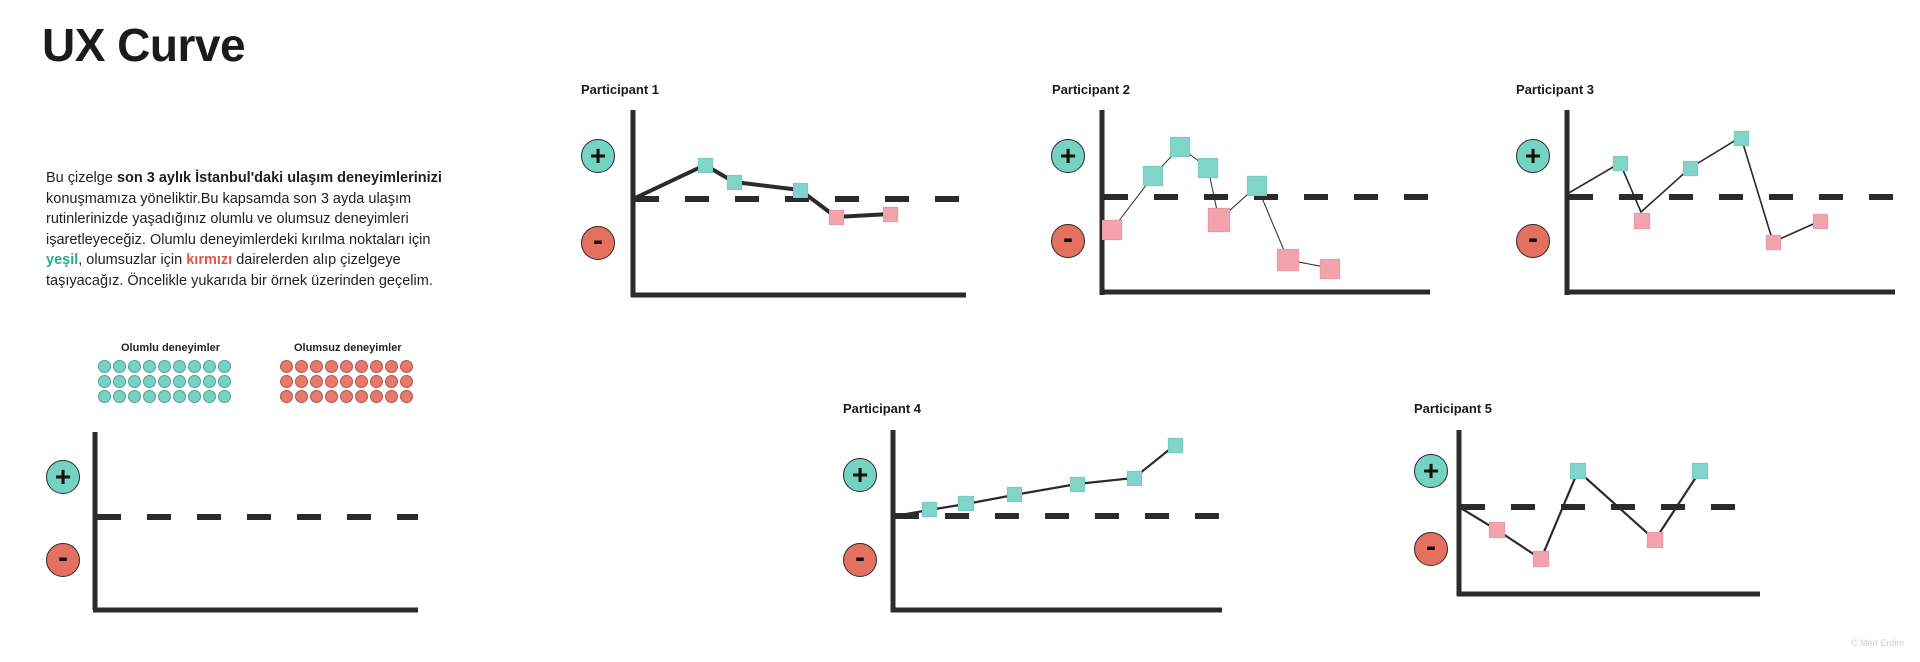 The width and height of the screenshot is (1920, 662). What do you see at coordinates (620, 89) in the screenshot?
I see `participant-1-title: Participant 1` at bounding box center [620, 89].